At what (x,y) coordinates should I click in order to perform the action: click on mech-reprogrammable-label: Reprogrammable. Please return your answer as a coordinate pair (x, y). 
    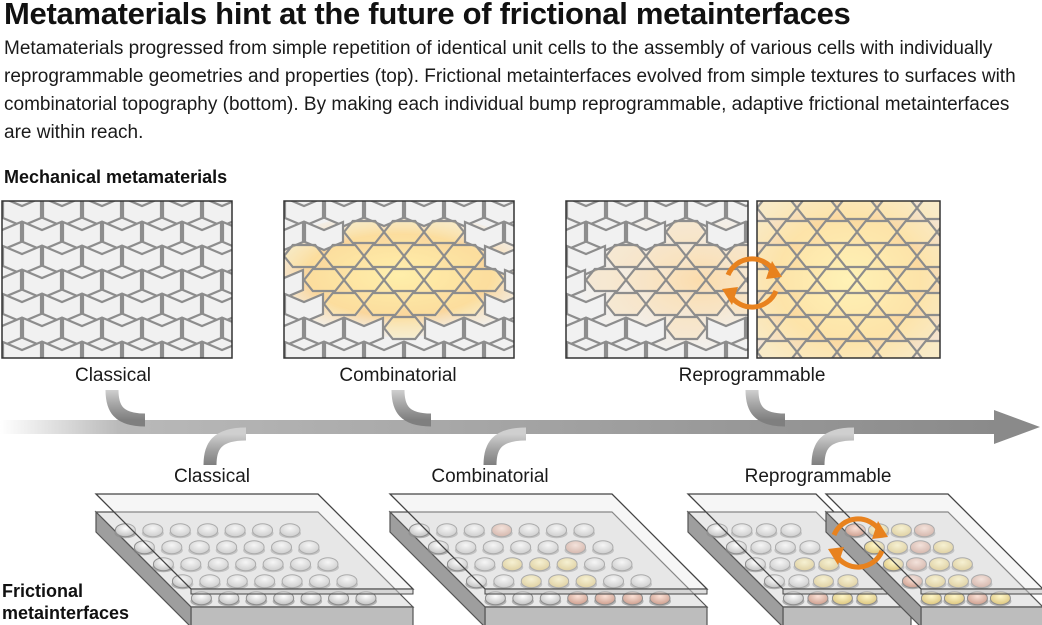
    Looking at the image, I should click on (752, 375).